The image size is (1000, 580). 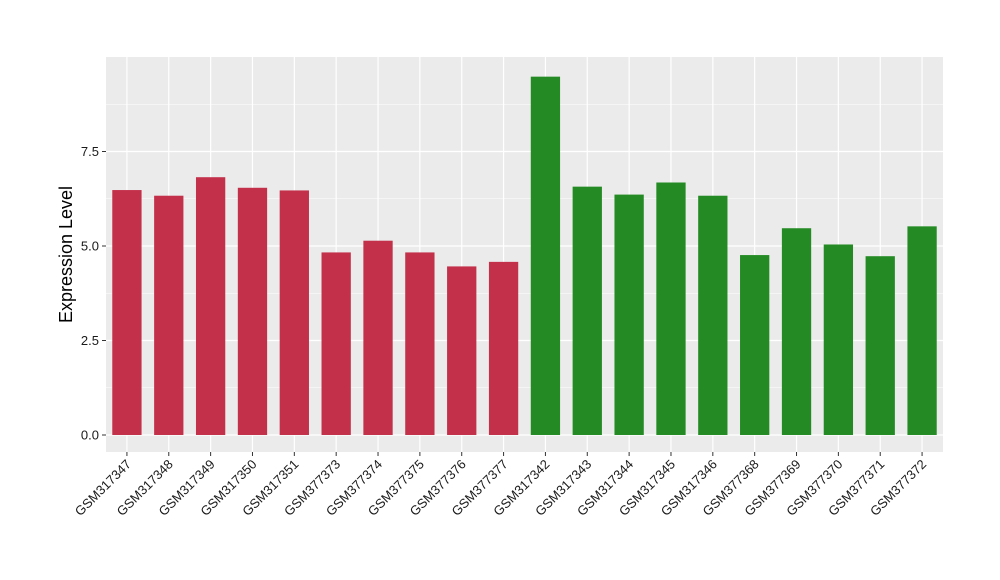 What do you see at coordinates (90, 340) in the screenshot?
I see `y-tick-label: 2.5` at bounding box center [90, 340].